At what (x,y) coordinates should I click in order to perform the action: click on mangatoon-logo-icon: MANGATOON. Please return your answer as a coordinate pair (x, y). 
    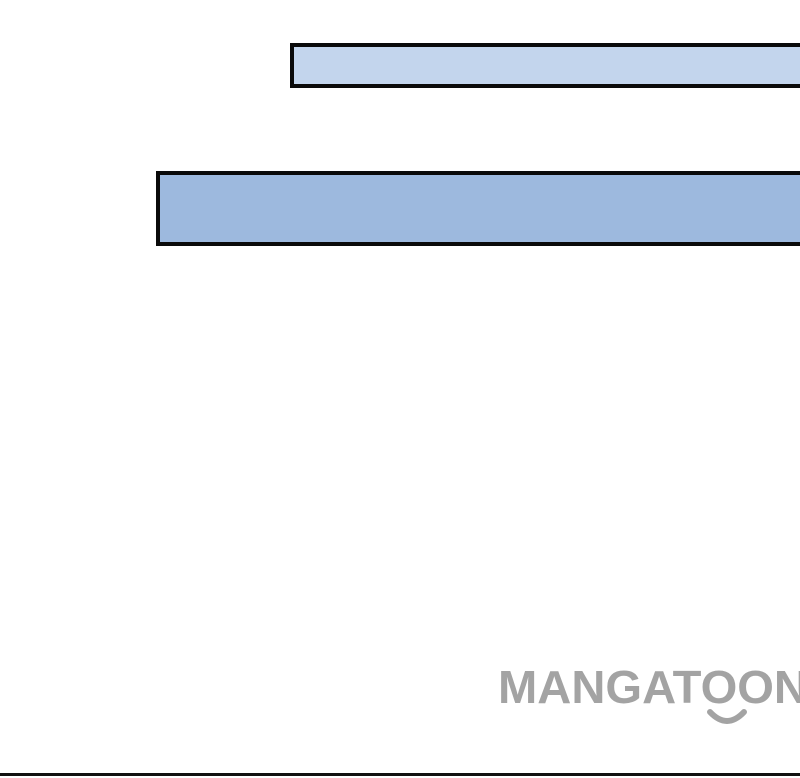
    Looking at the image, I should click on (649, 692).